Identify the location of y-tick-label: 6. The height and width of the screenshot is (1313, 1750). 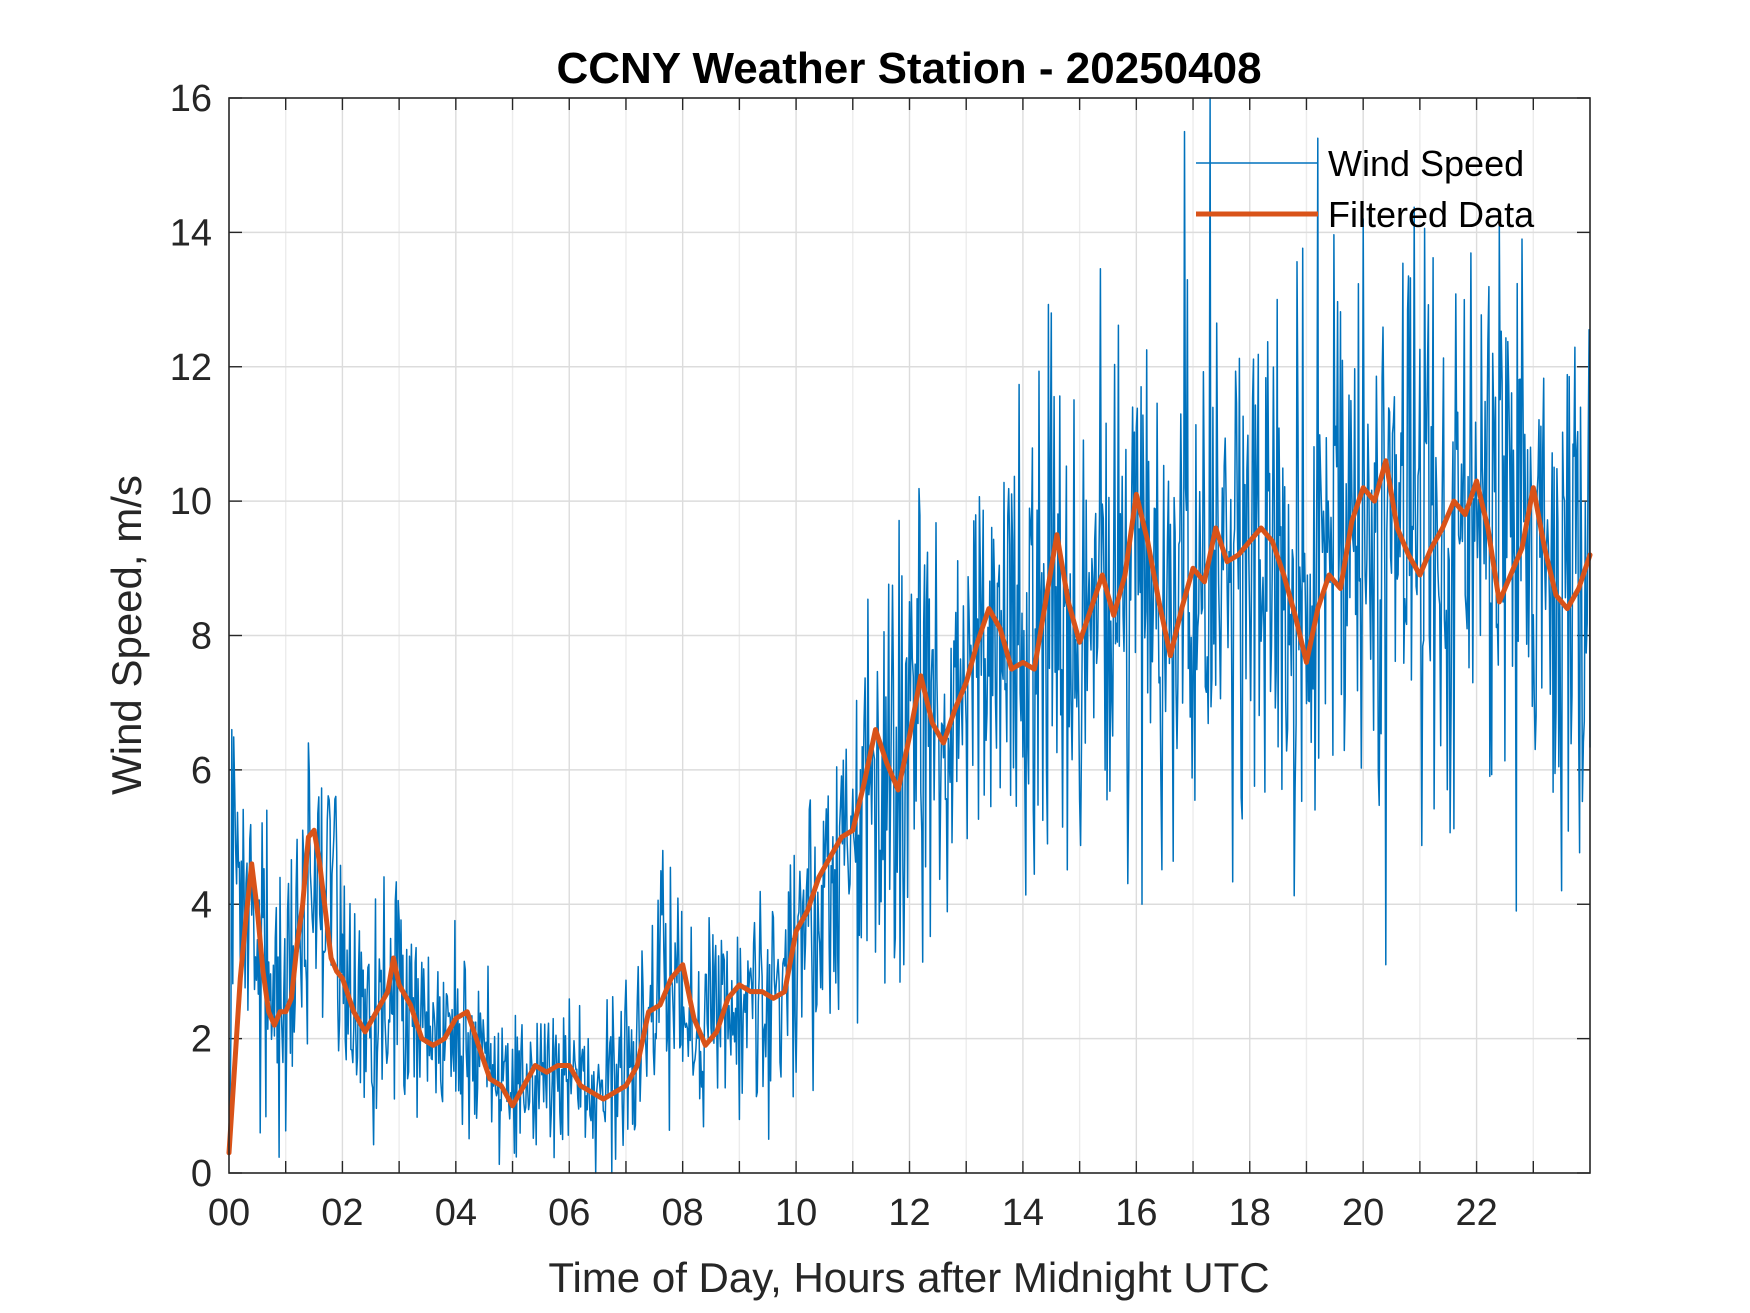
(201, 771).